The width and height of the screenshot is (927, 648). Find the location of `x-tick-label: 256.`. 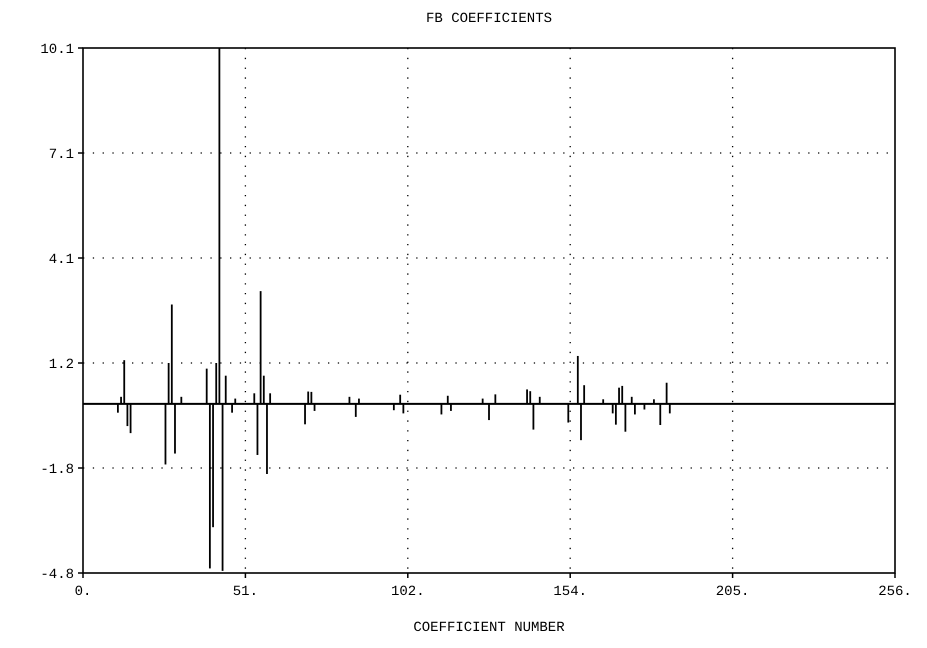

x-tick-label: 256. is located at coordinates (895, 592).